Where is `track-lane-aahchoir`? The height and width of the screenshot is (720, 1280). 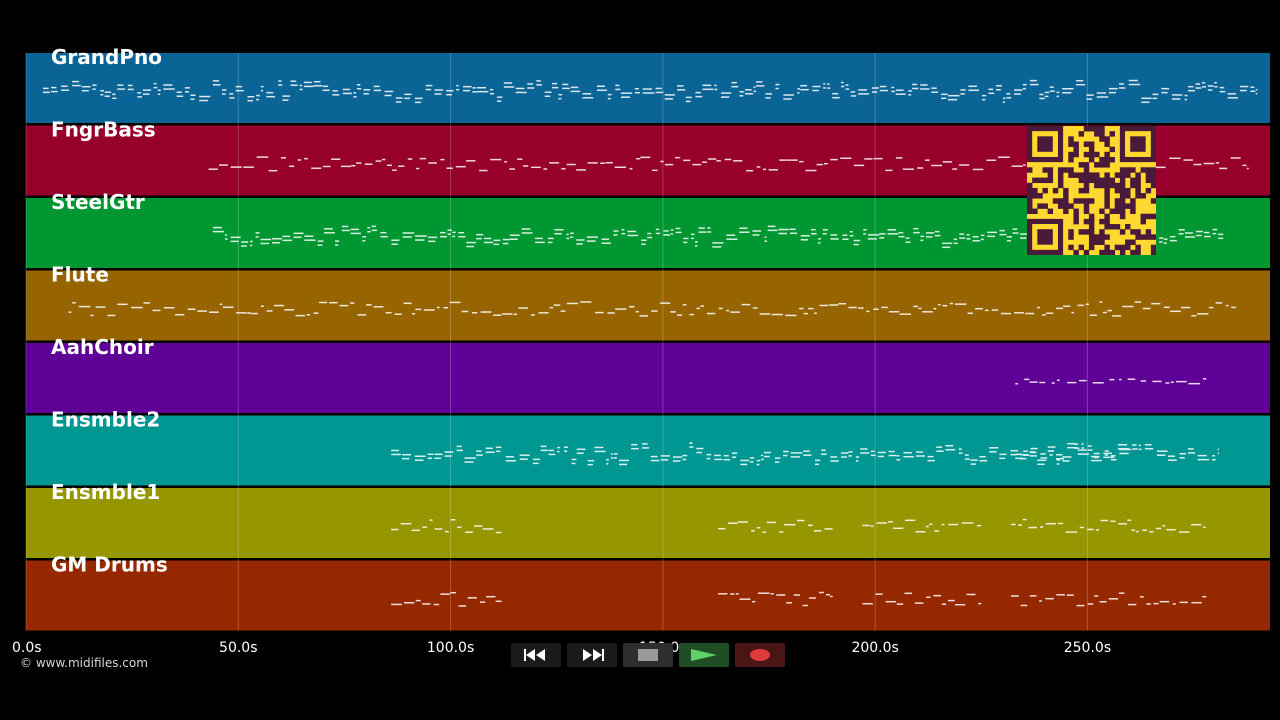
track-lane-aahchoir is located at coordinates (648, 378).